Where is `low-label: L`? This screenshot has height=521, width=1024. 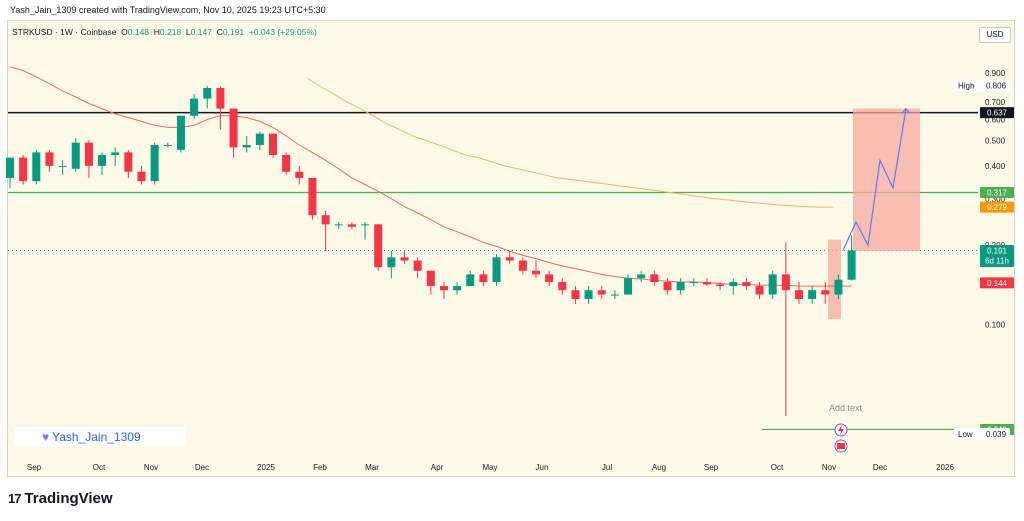 low-label: L is located at coordinates (188, 32).